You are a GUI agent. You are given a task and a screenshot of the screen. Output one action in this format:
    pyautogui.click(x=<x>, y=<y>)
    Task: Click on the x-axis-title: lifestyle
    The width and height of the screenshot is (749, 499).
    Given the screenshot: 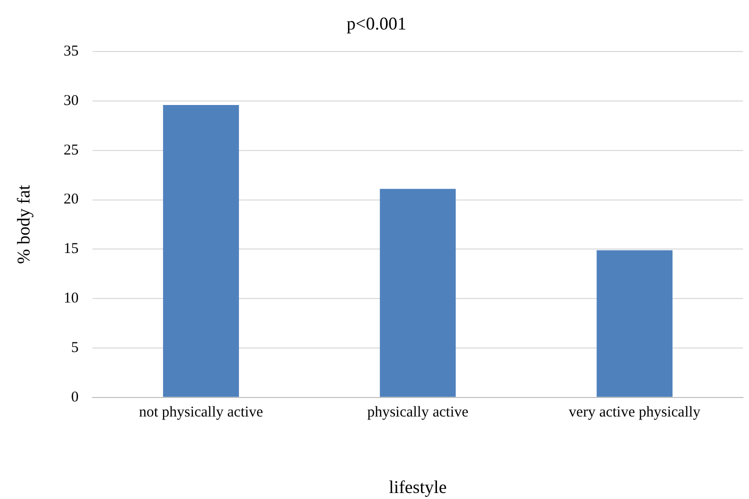 What is the action you would take?
    pyautogui.click(x=417, y=486)
    